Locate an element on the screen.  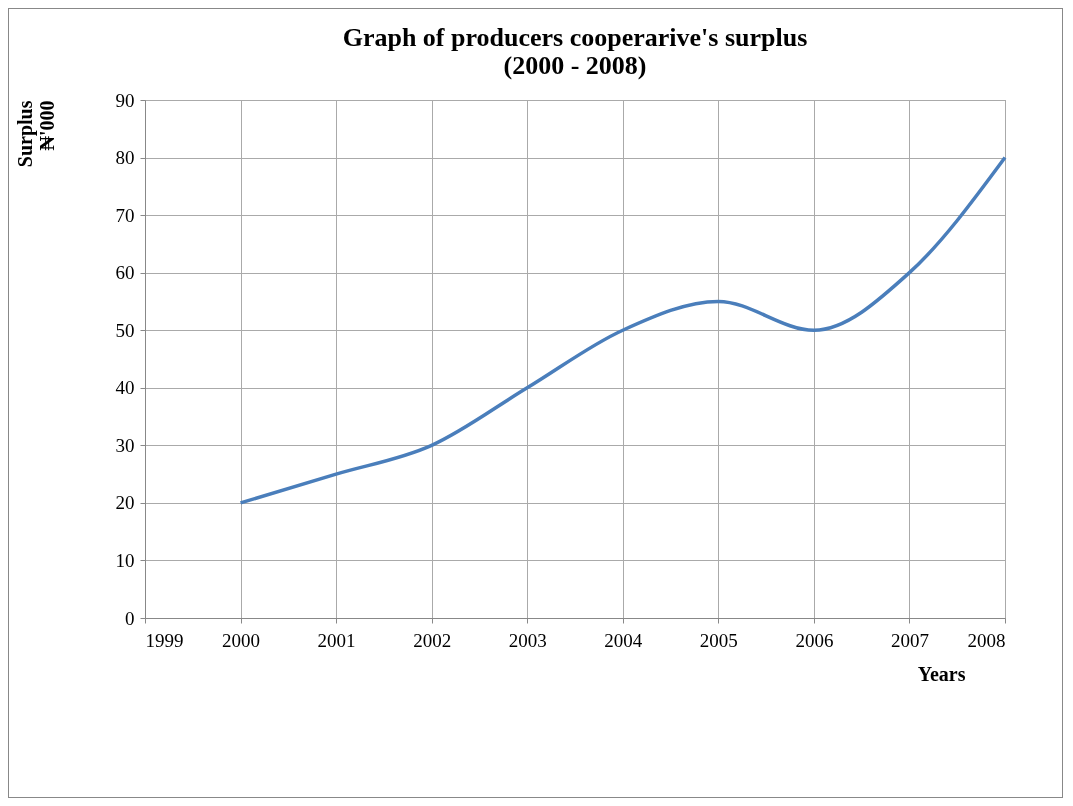
x-tick-label: 1999 is located at coordinates (164, 640).